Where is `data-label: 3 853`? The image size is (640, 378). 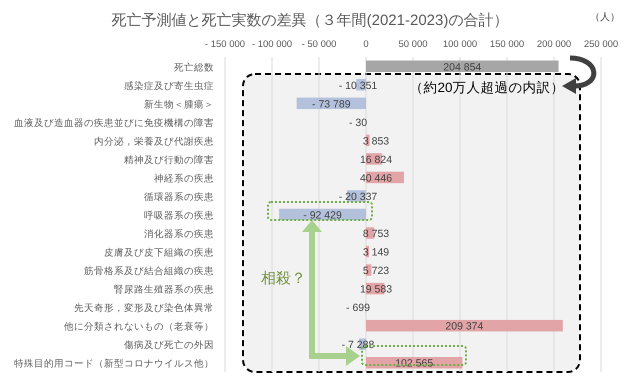
data-label: 3 853 is located at coordinates (376, 141).